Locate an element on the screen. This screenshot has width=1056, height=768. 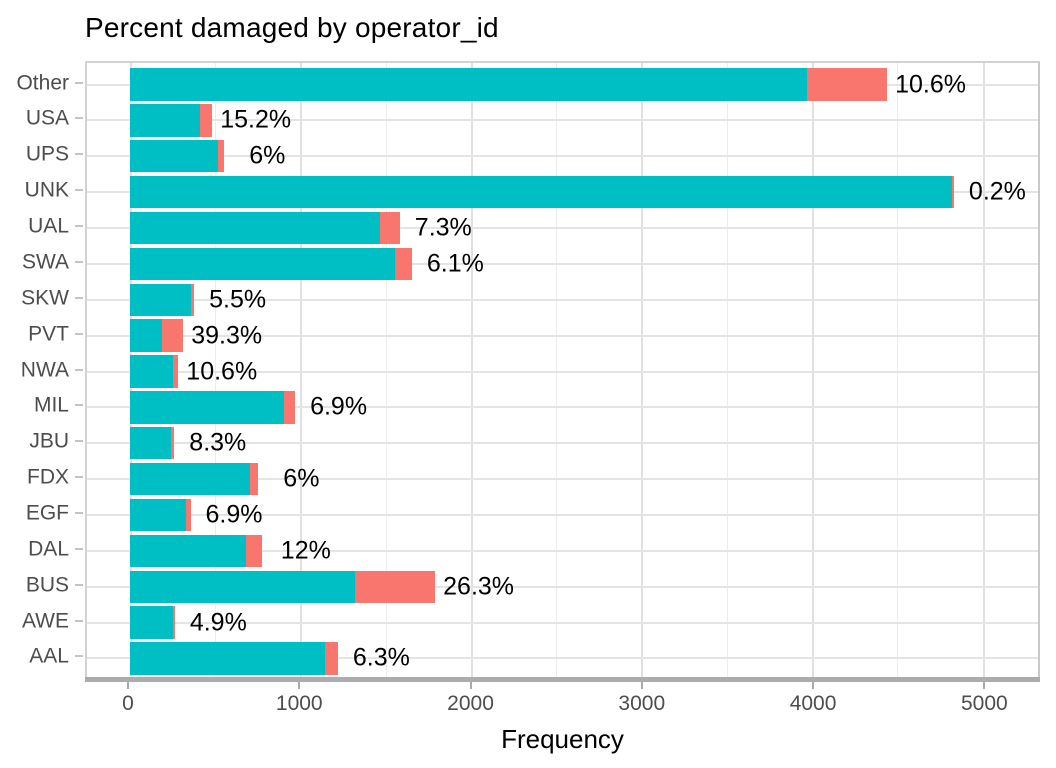
y-tick-label: UAL is located at coordinates (48, 226).